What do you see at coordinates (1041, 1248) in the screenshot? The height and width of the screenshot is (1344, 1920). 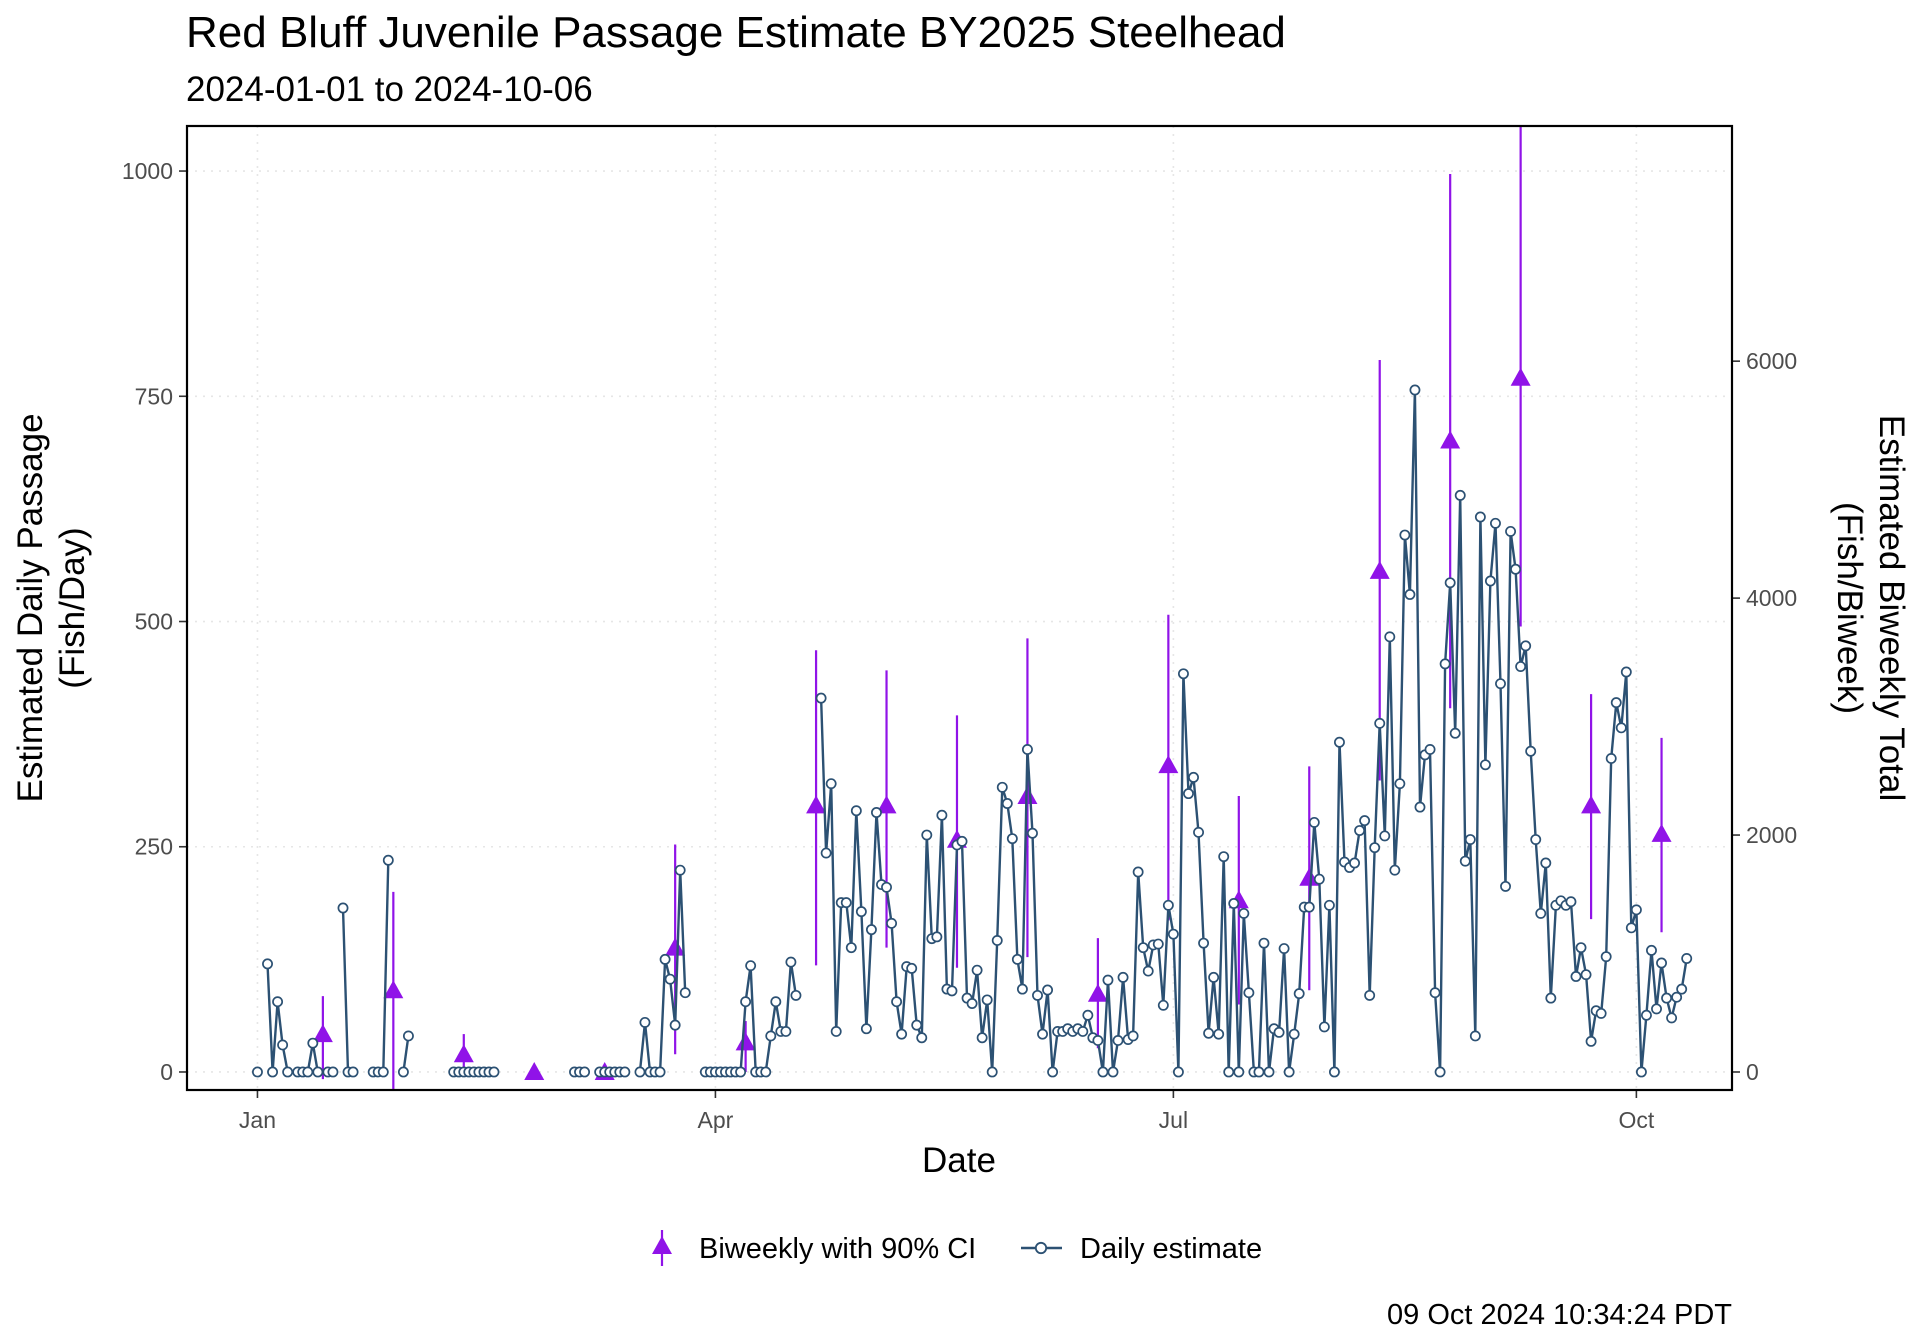 I see `legend-daily-marker` at bounding box center [1041, 1248].